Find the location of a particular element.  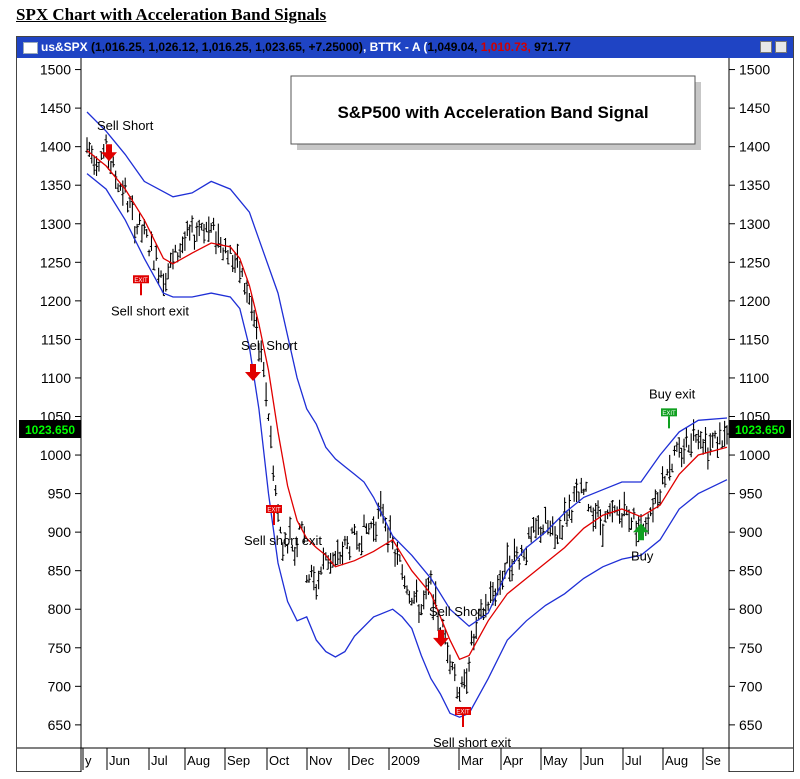

y-tick-right-label: 1400 is located at coordinates (754, 147).